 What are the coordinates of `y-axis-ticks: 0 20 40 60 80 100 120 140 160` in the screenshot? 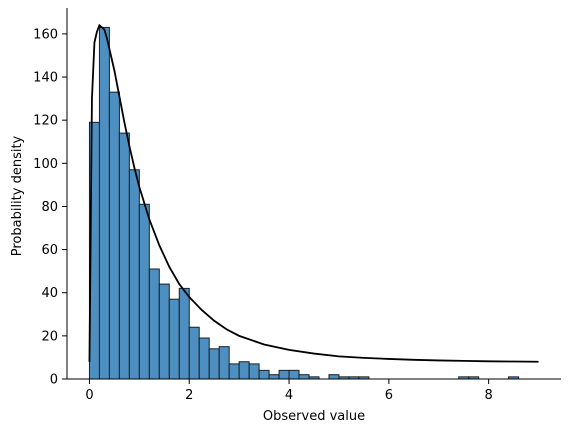 It's located at (50, 207).